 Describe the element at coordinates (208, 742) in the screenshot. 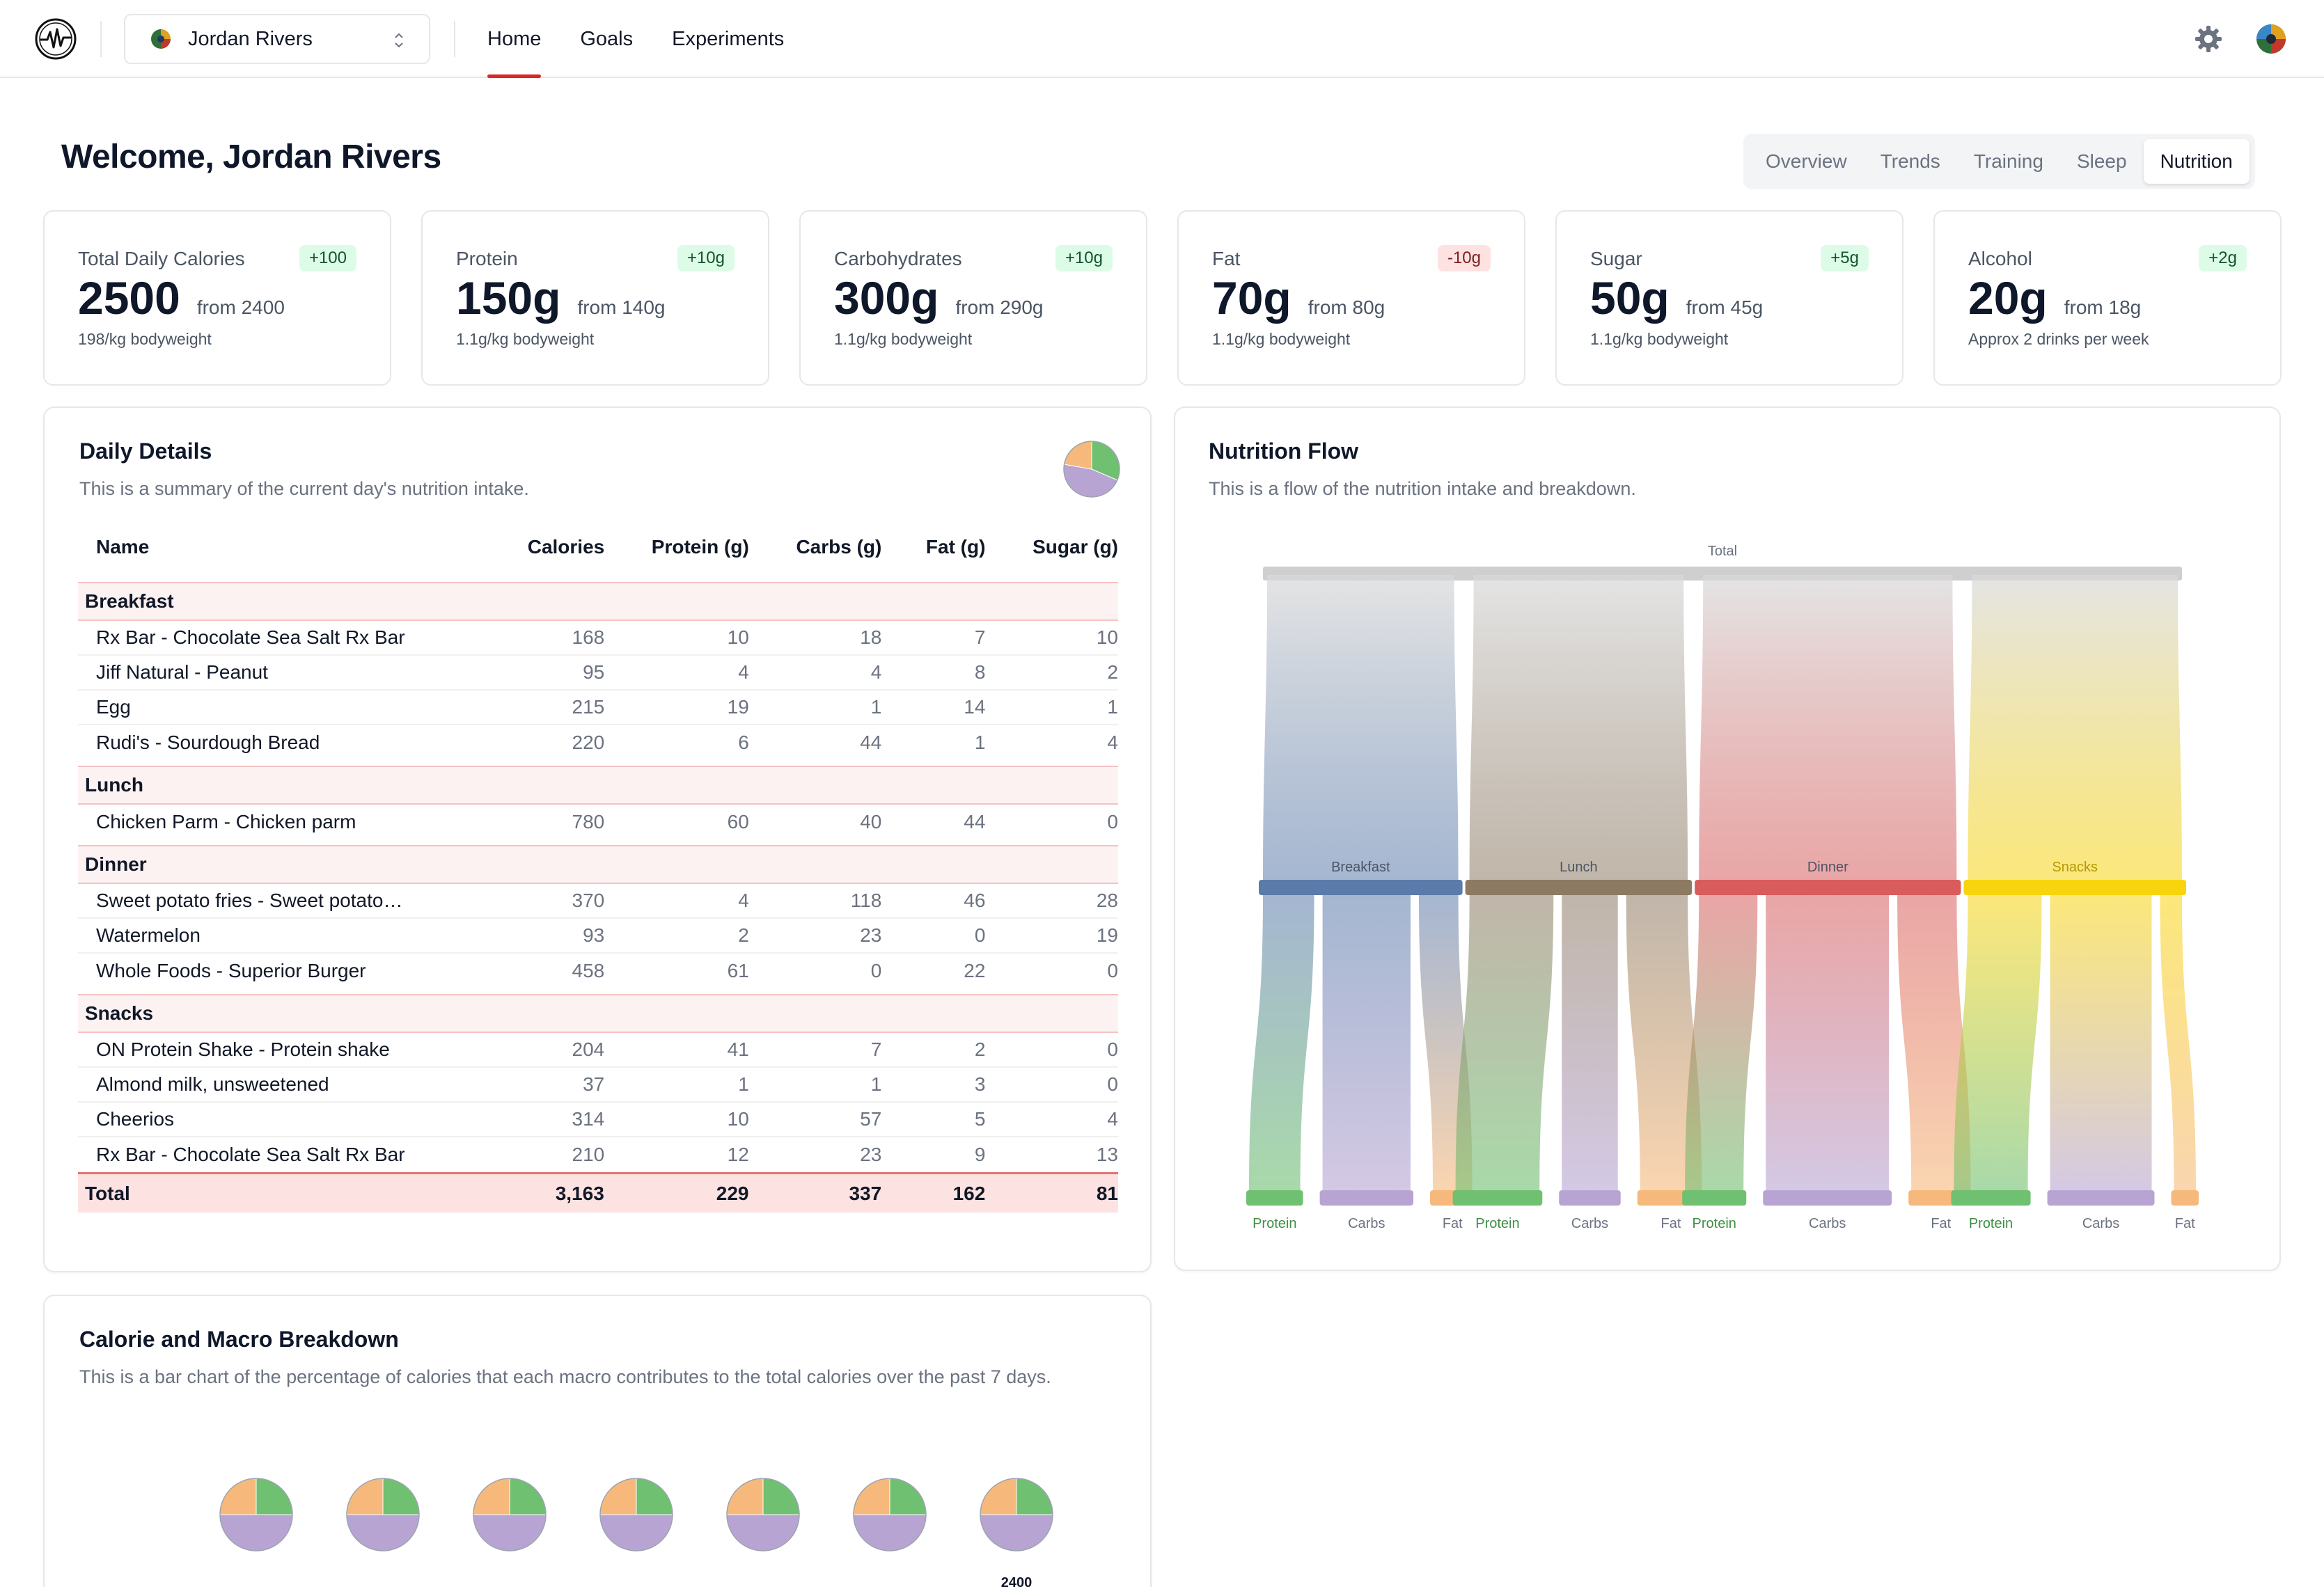

I see `cell-name: Rudi's - Sourdough Bread` at that location.